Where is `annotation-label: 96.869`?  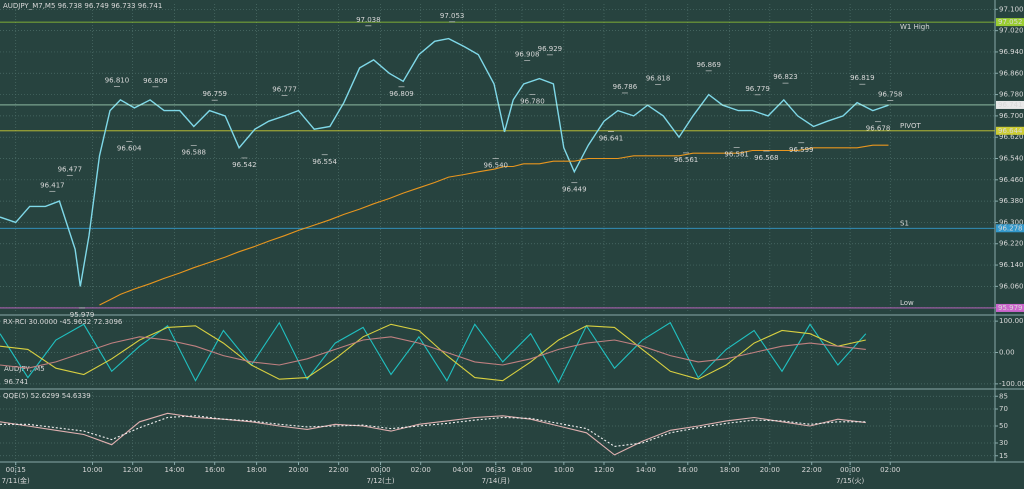
annotation-label: 96.869 is located at coordinates (708, 65).